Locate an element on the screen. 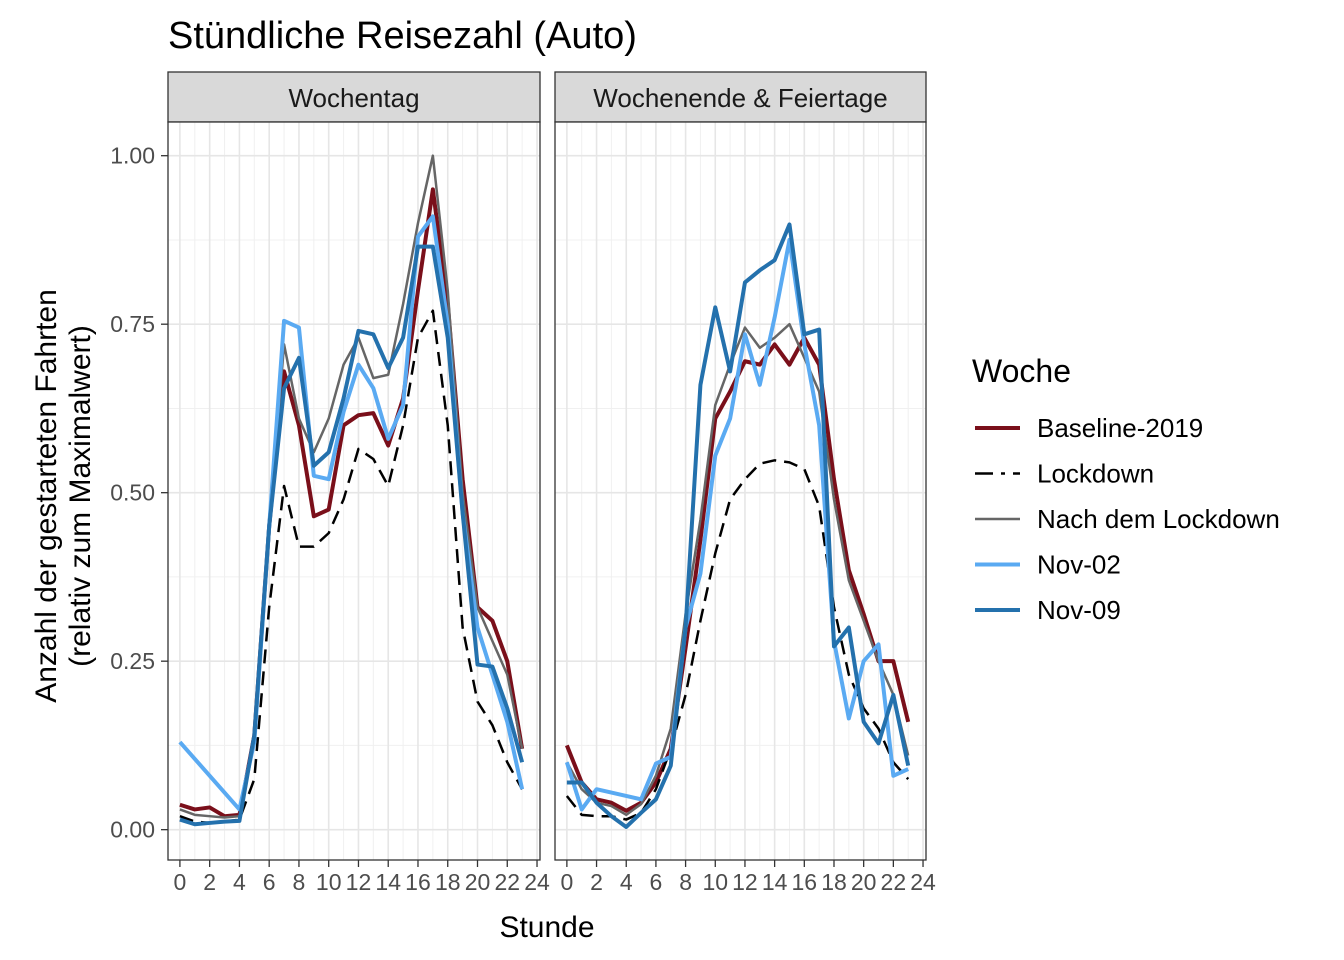 The width and height of the screenshot is (1344, 960). legend-title: Woche is located at coordinates (1021, 371).